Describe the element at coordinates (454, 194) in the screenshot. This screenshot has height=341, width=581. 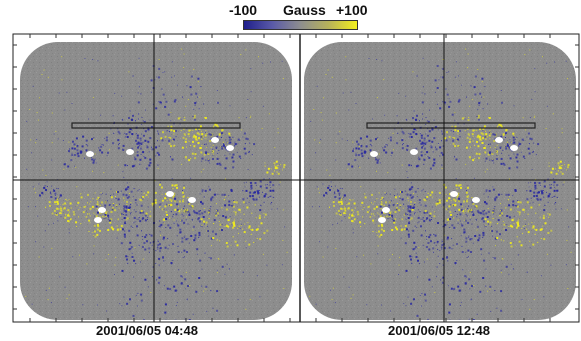
I see `strong-field-spot` at that location.